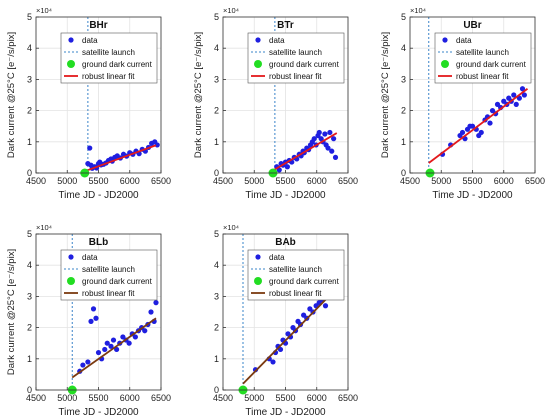 Image resolution: width=550 pixels, height=420 pixels. Describe the element at coordinates (285, 25) in the screenshot. I see `subplot-title: BTr` at that location.